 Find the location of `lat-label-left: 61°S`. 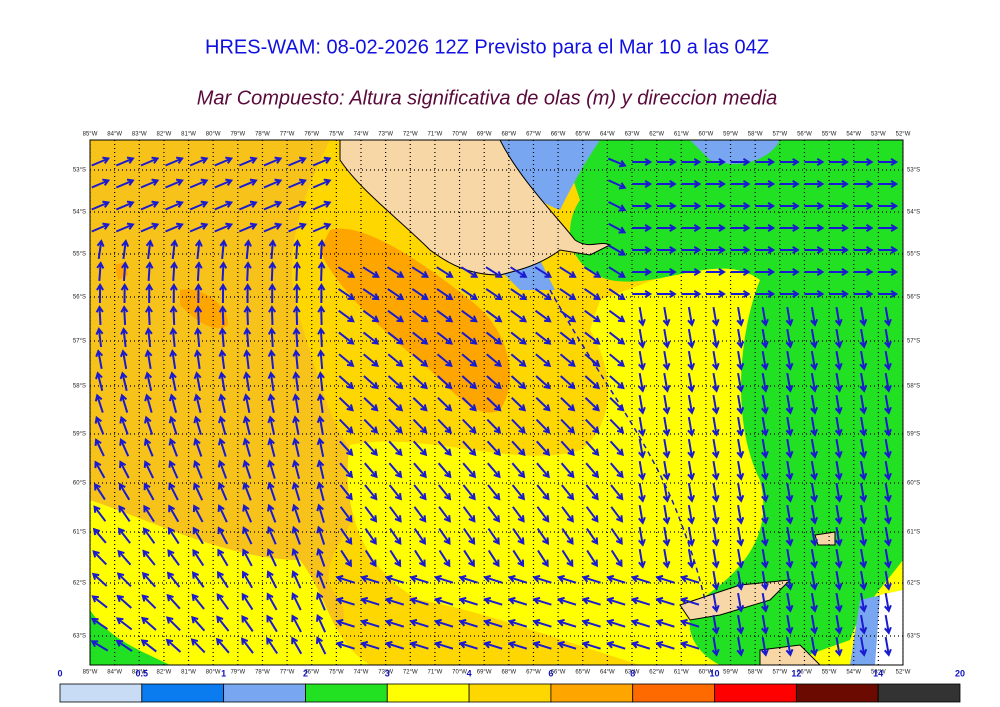

lat-label-left: 61°S is located at coordinates (79, 533).